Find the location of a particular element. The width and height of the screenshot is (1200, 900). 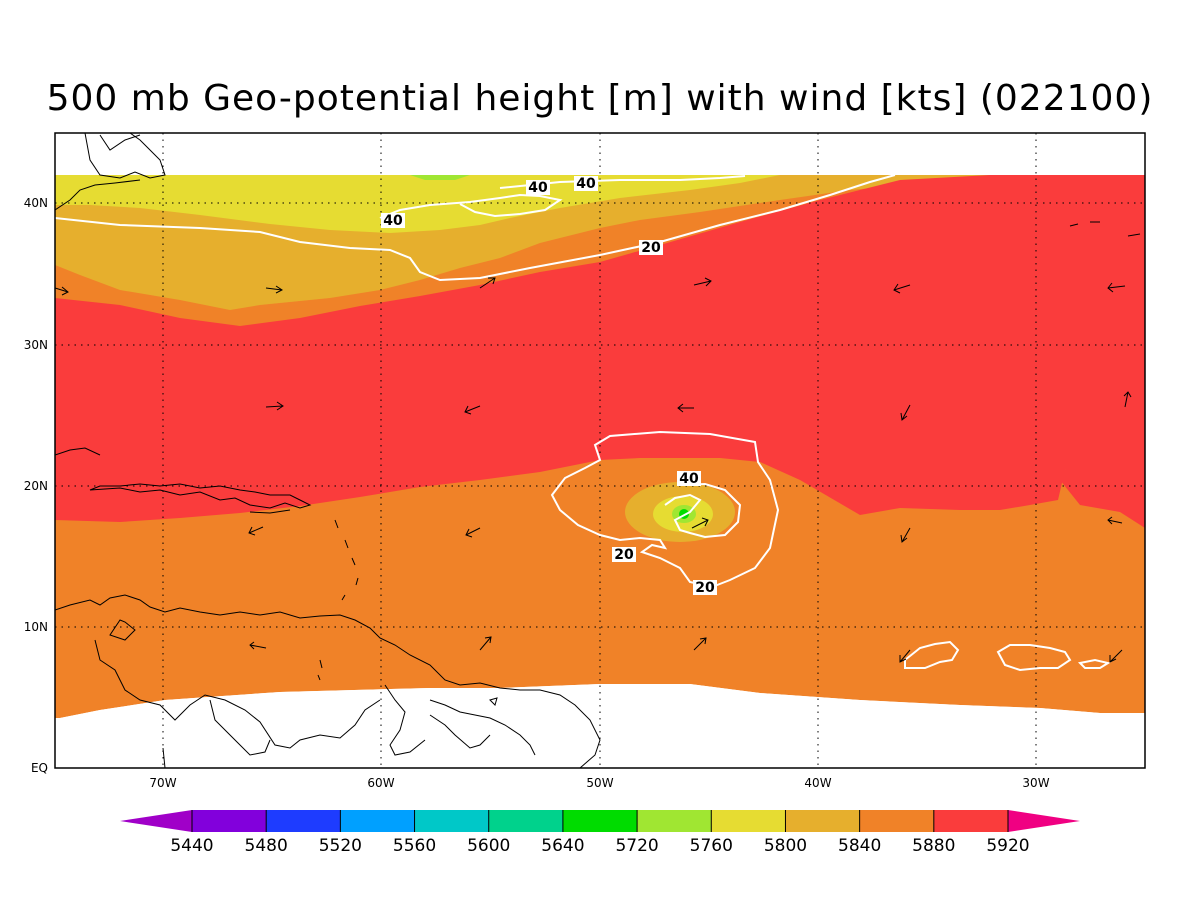

lon-label: 70W is located at coordinates (162, 783).